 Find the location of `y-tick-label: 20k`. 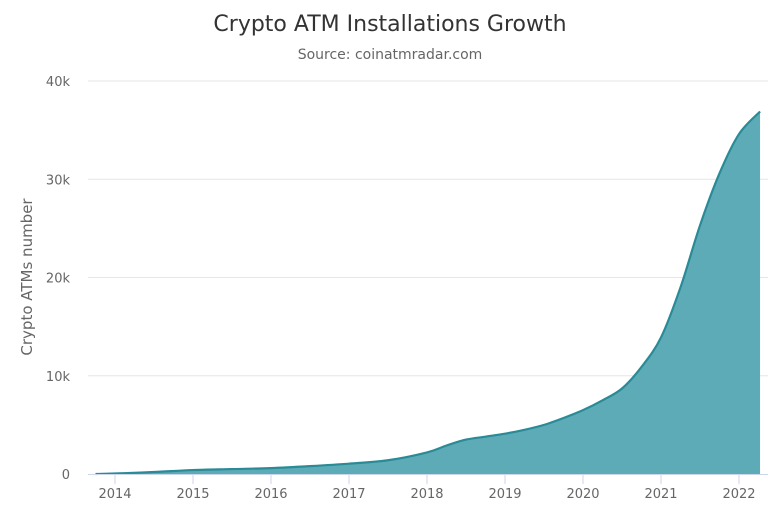

y-tick-label: 20k is located at coordinates (58, 279).